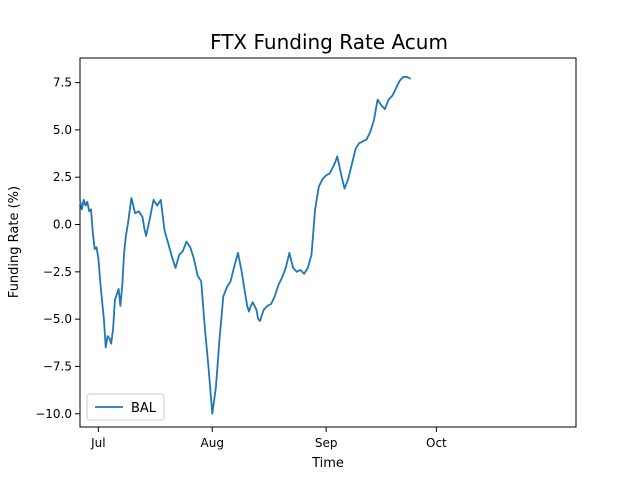  I want to click on y-tick-label: 0.0, so click(62, 225).